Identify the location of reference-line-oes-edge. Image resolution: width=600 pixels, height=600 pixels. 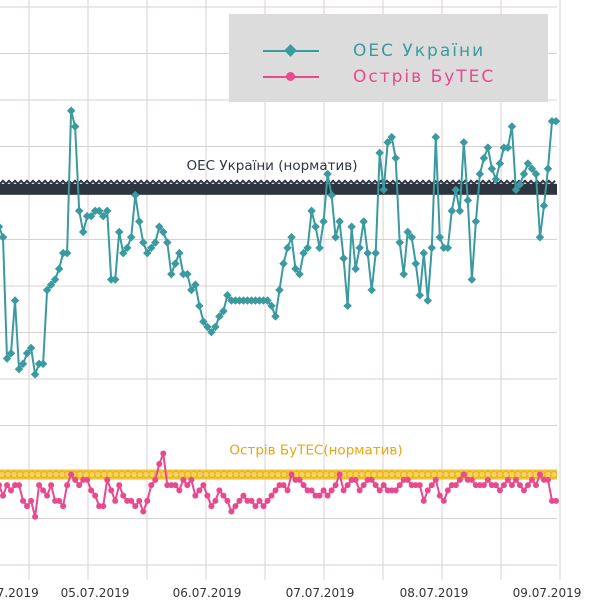
(278, 182).